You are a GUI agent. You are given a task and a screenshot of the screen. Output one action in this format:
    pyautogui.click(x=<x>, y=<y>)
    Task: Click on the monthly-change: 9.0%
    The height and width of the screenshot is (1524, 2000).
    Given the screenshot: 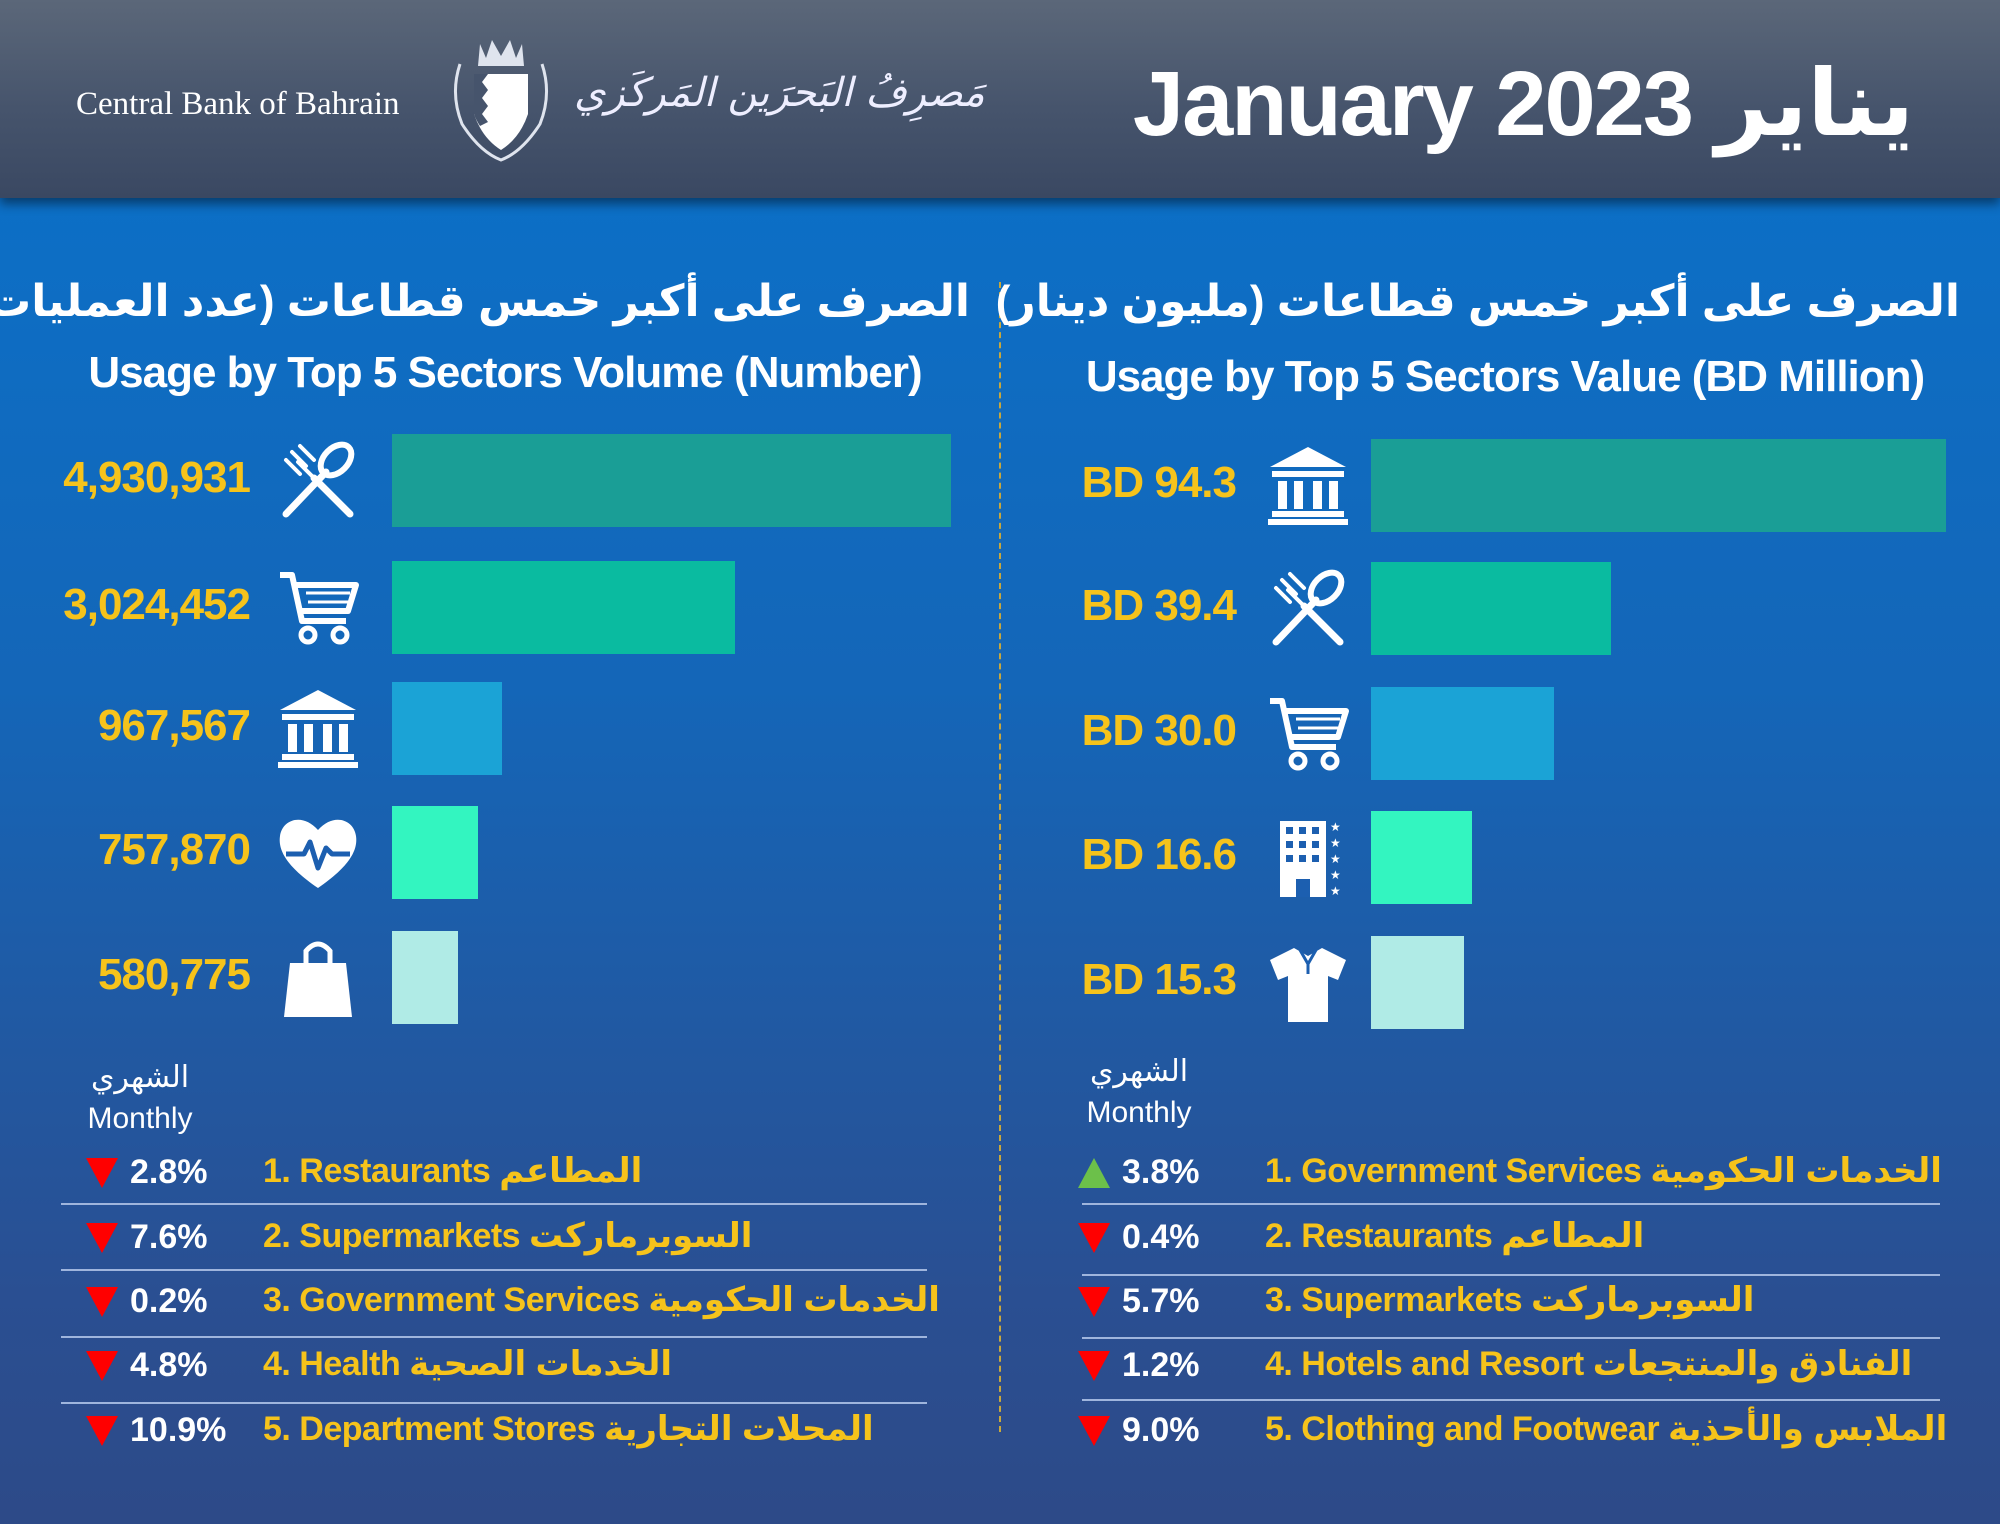 What is the action you would take?
    pyautogui.click(x=1161, y=1430)
    